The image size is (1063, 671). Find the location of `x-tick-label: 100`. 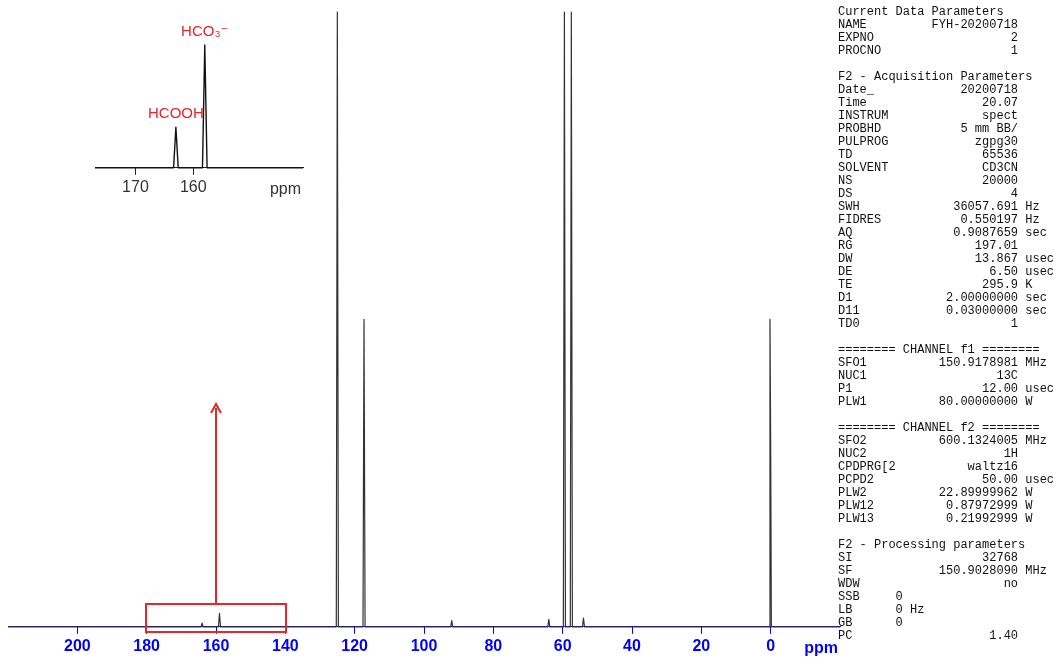

x-tick-label: 100 is located at coordinates (424, 645).